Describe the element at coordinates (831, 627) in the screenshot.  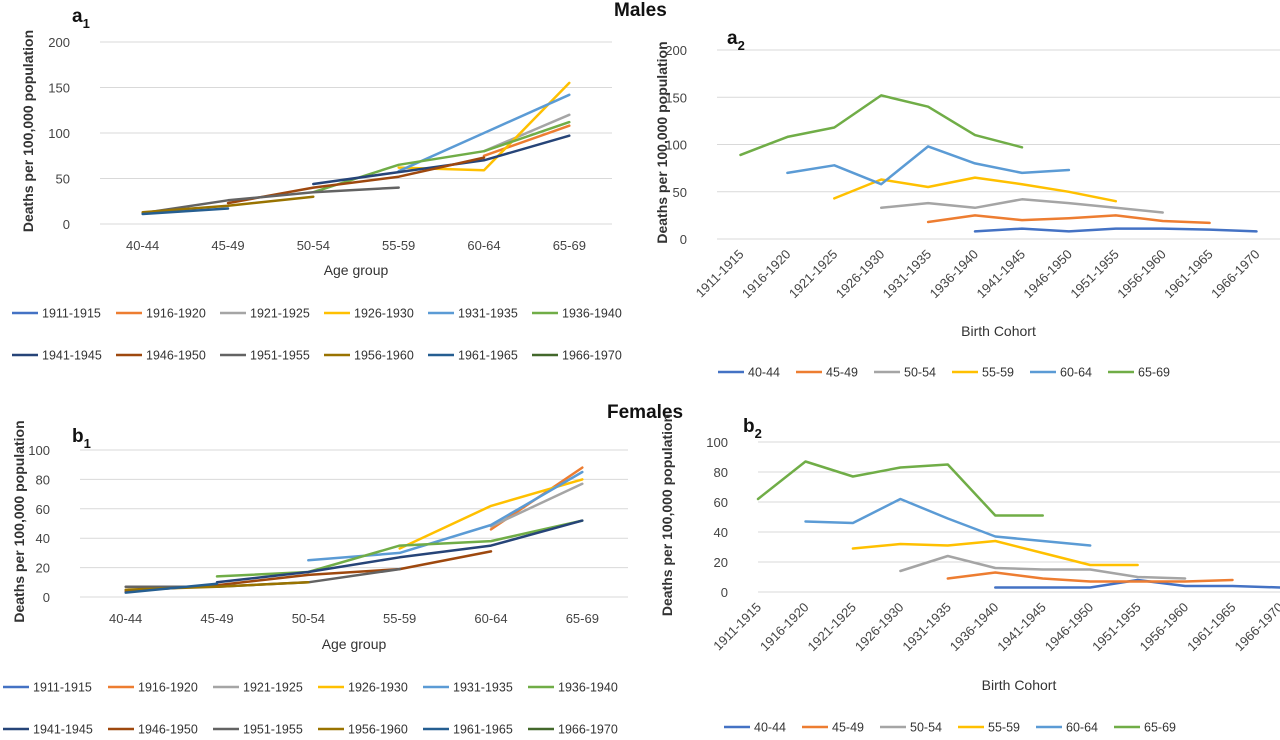
I see `x-tick-label: 1921-1925` at that location.